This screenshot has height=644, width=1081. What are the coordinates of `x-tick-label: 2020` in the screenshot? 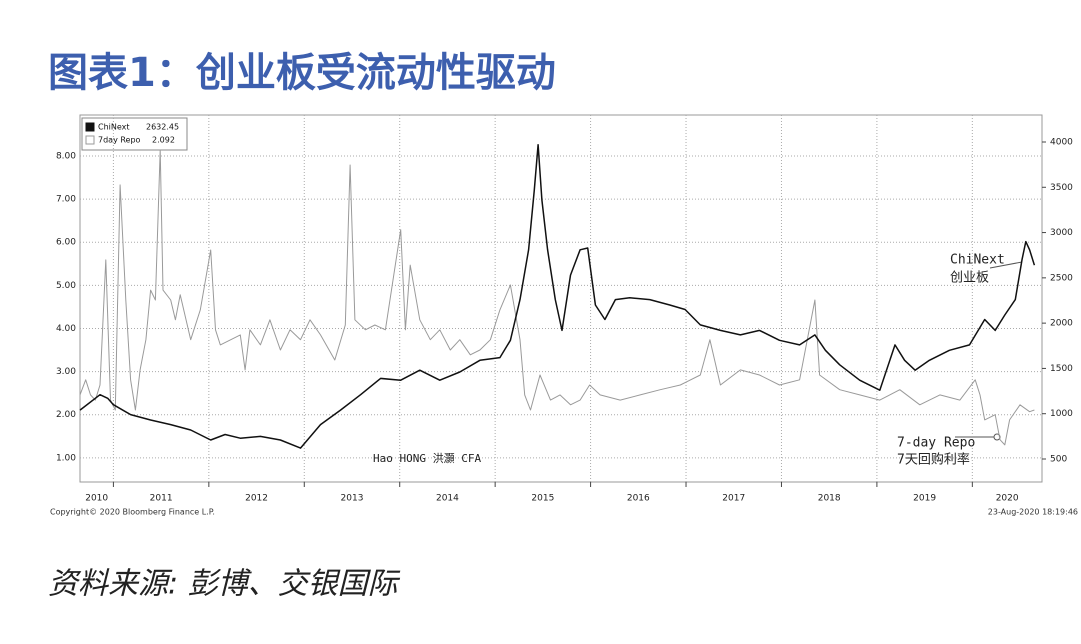 It's located at (1007, 499).